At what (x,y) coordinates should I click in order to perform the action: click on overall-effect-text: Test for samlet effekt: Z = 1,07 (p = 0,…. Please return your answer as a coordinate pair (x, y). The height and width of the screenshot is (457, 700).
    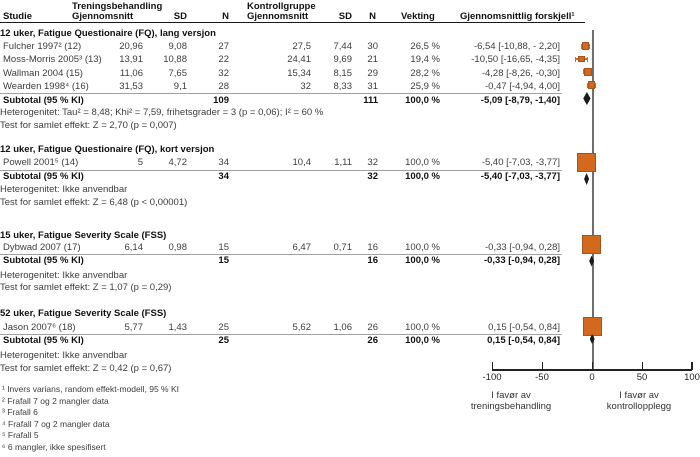
    Looking at the image, I should click on (86, 287).